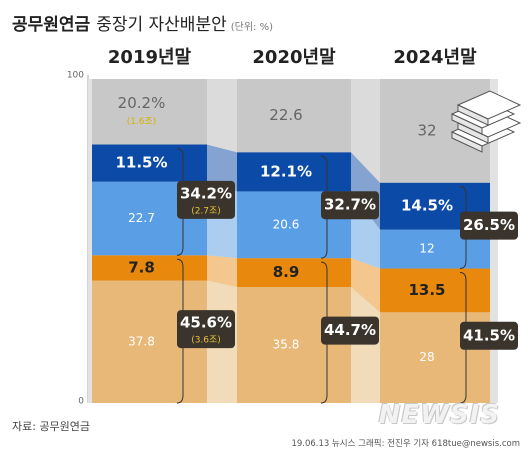 The image size is (530, 454). I want to click on value-label-overseas-stocks-2020: 12.1%, so click(286, 171).